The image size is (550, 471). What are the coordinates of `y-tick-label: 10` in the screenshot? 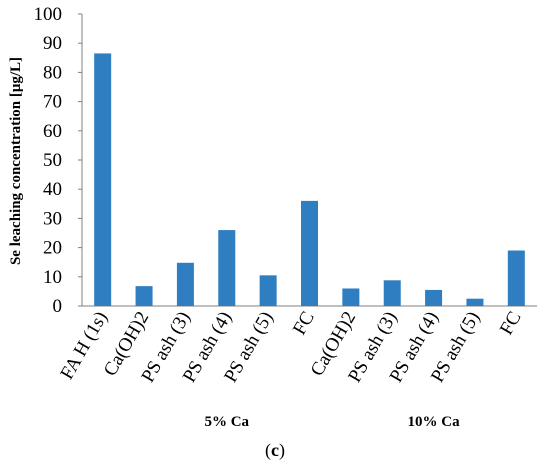 It's located at (52, 277).